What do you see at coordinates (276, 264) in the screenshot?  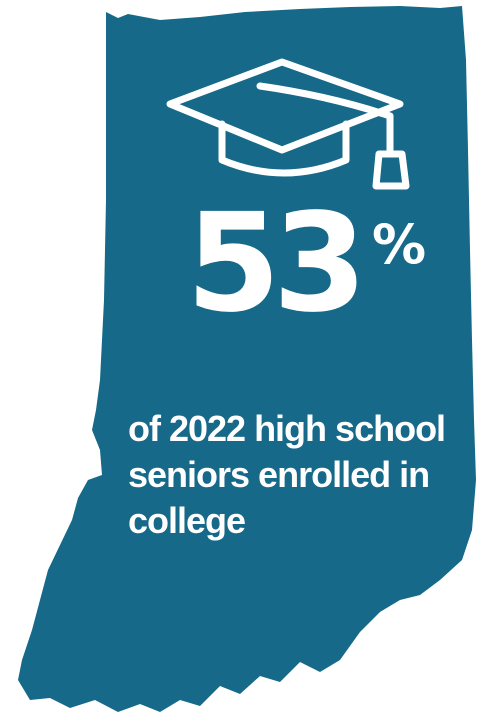 I see `stat-value: 53` at bounding box center [276, 264].